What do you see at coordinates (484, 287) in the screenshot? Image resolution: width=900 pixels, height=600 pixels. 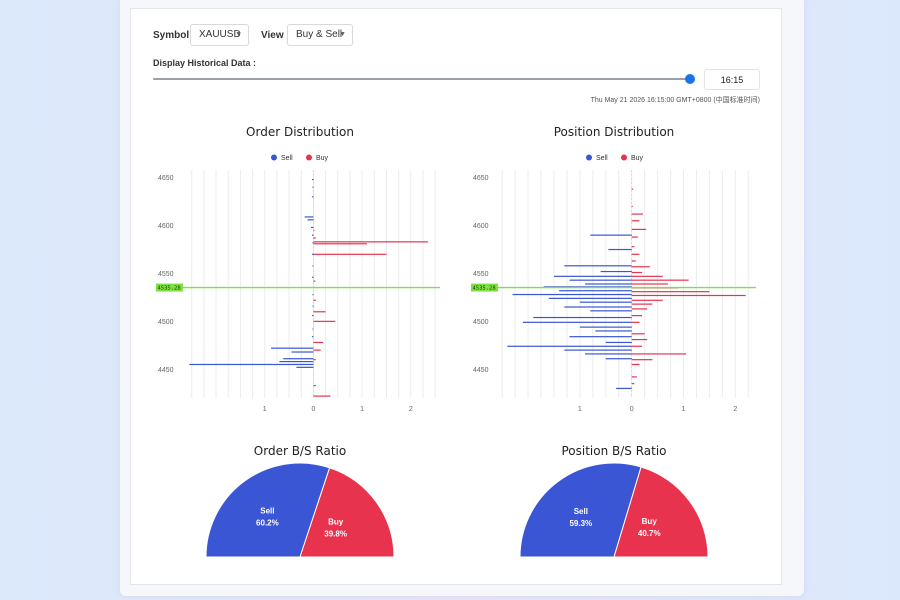 I see `current-price-badge` at bounding box center [484, 287].